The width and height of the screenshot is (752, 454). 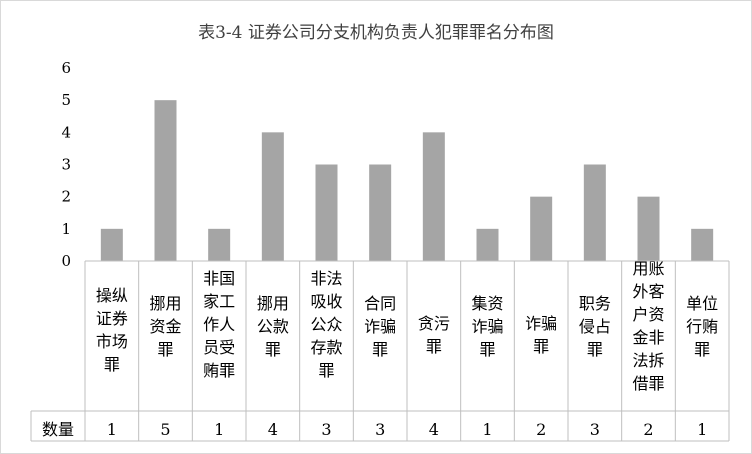 I want to click on category-label: 借罪, so click(x=648, y=383).